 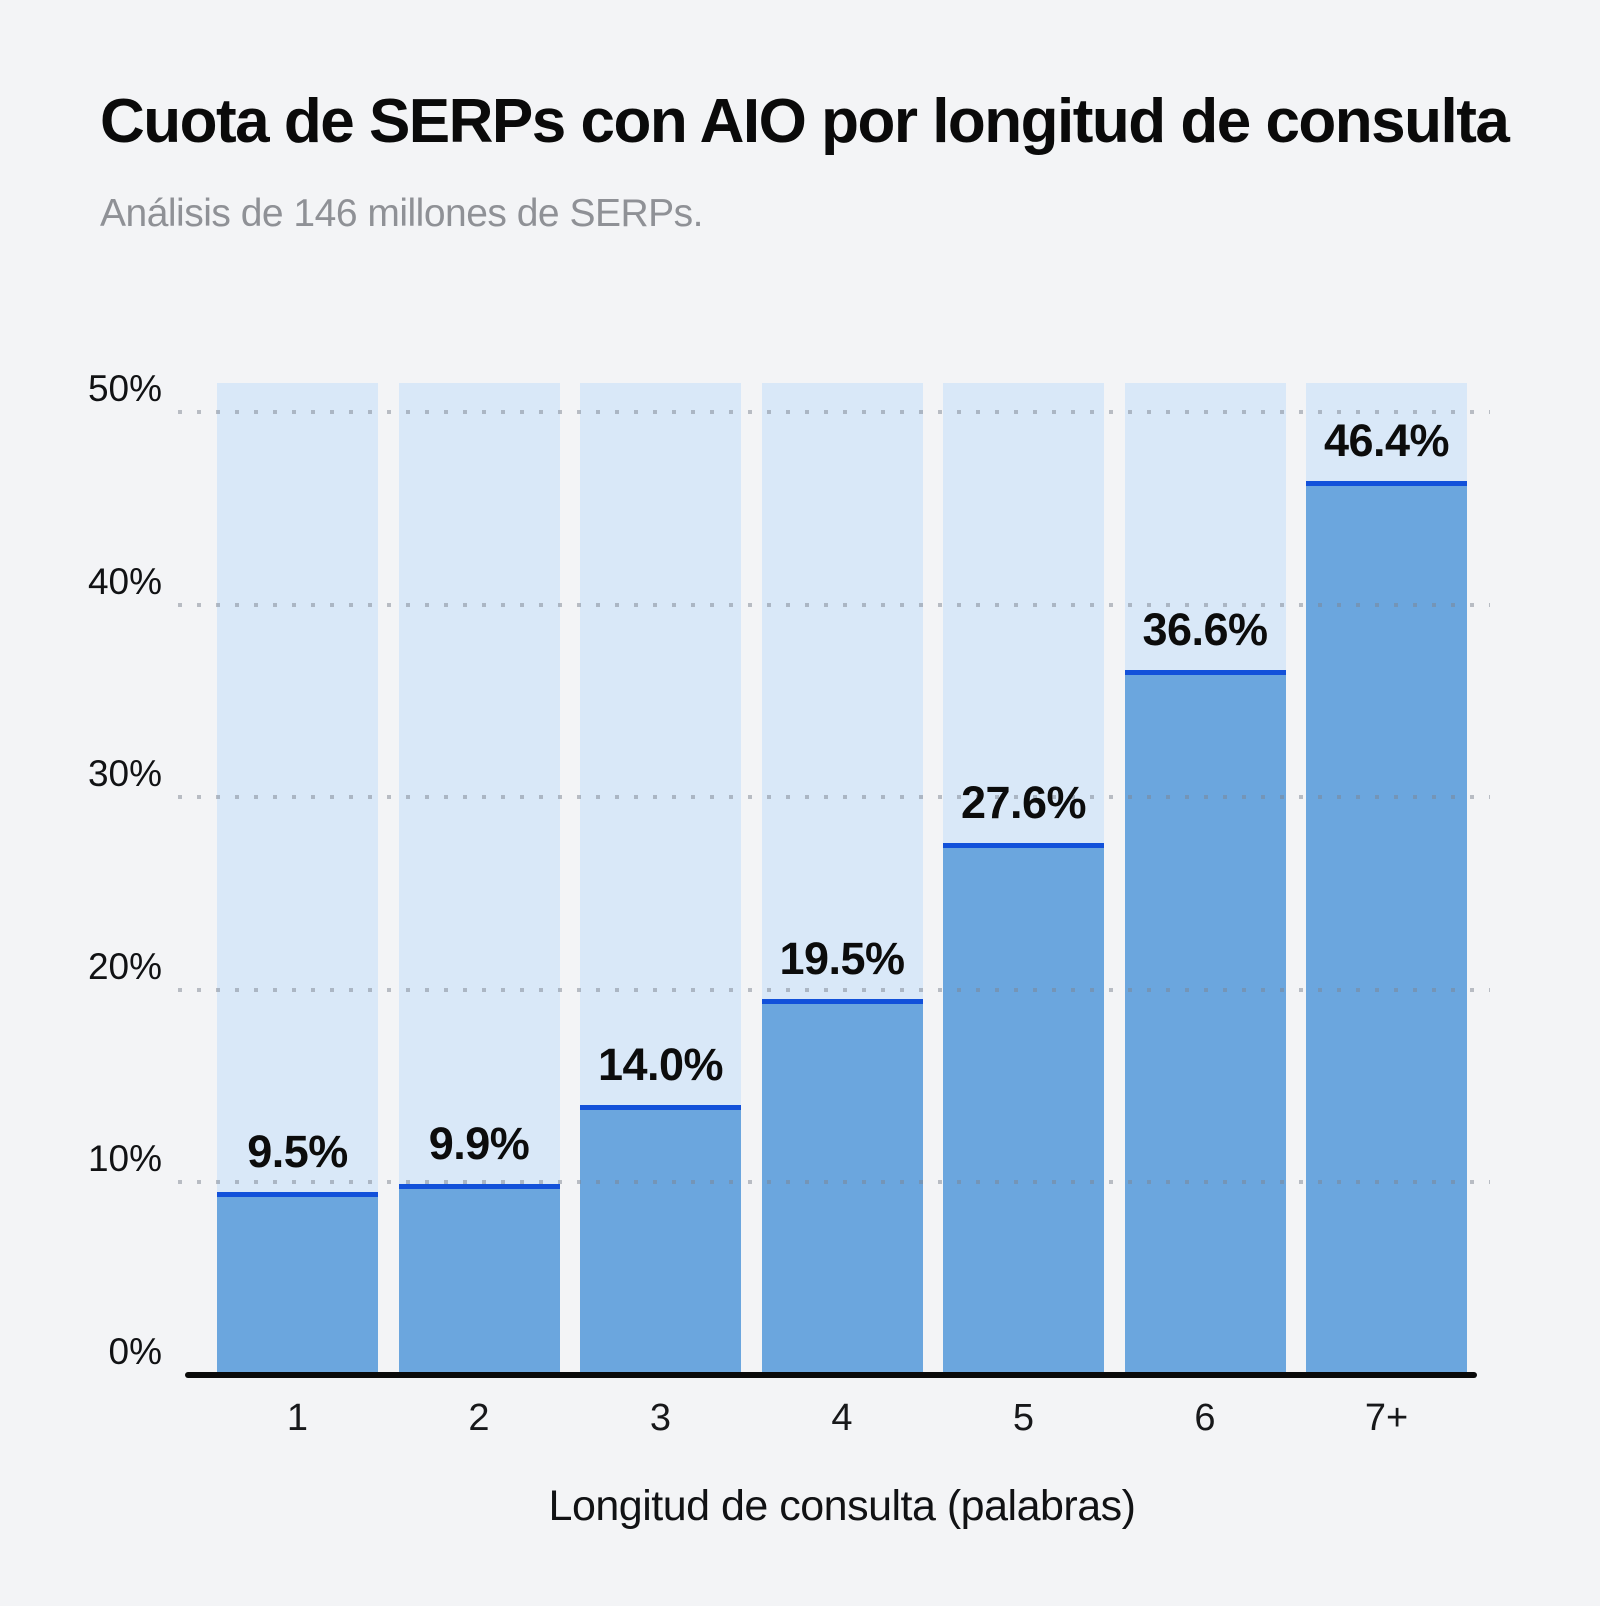 I want to click on bar-column-1: 9.5% 1, so click(x=297, y=911).